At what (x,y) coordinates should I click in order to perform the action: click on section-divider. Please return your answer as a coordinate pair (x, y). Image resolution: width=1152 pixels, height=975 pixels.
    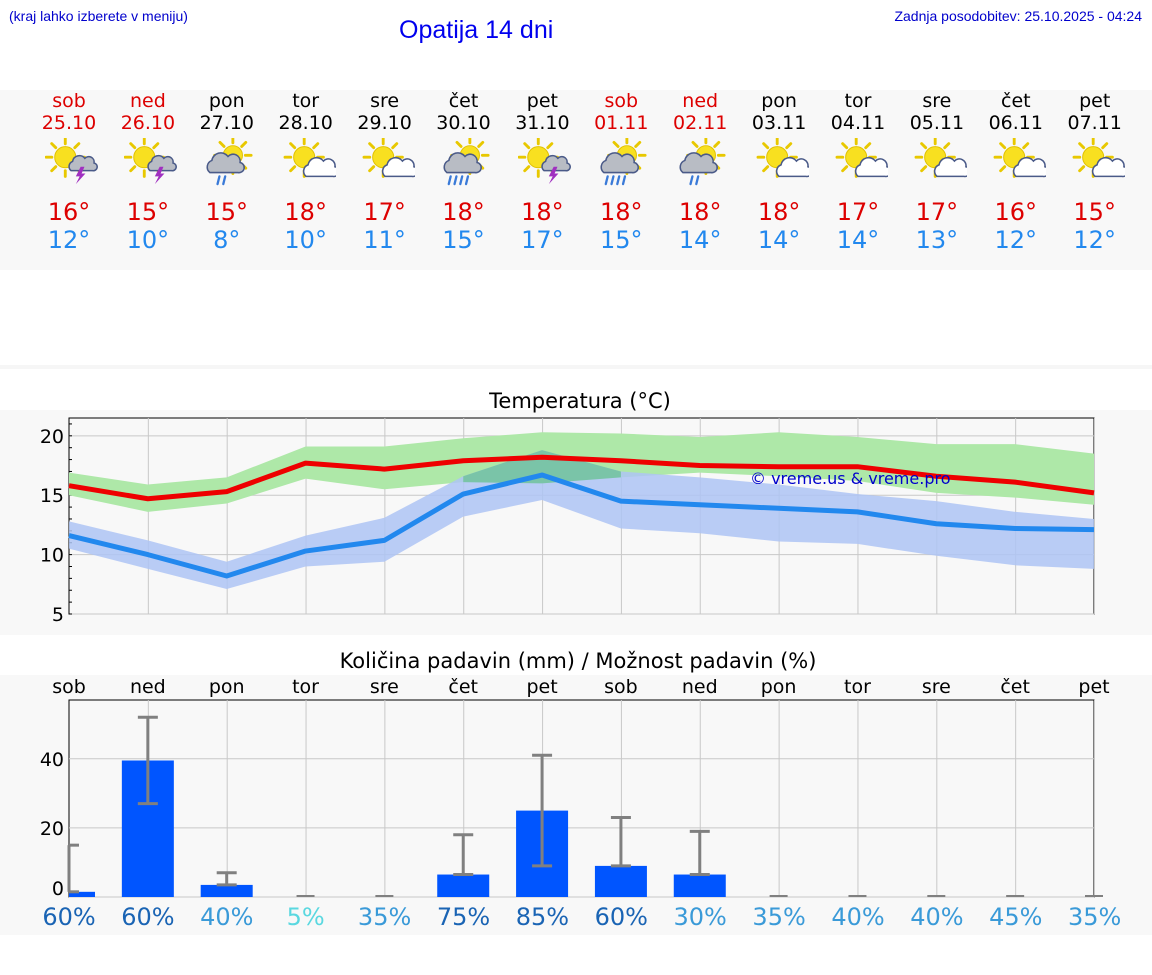
    Looking at the image, I should click on (576, 367).